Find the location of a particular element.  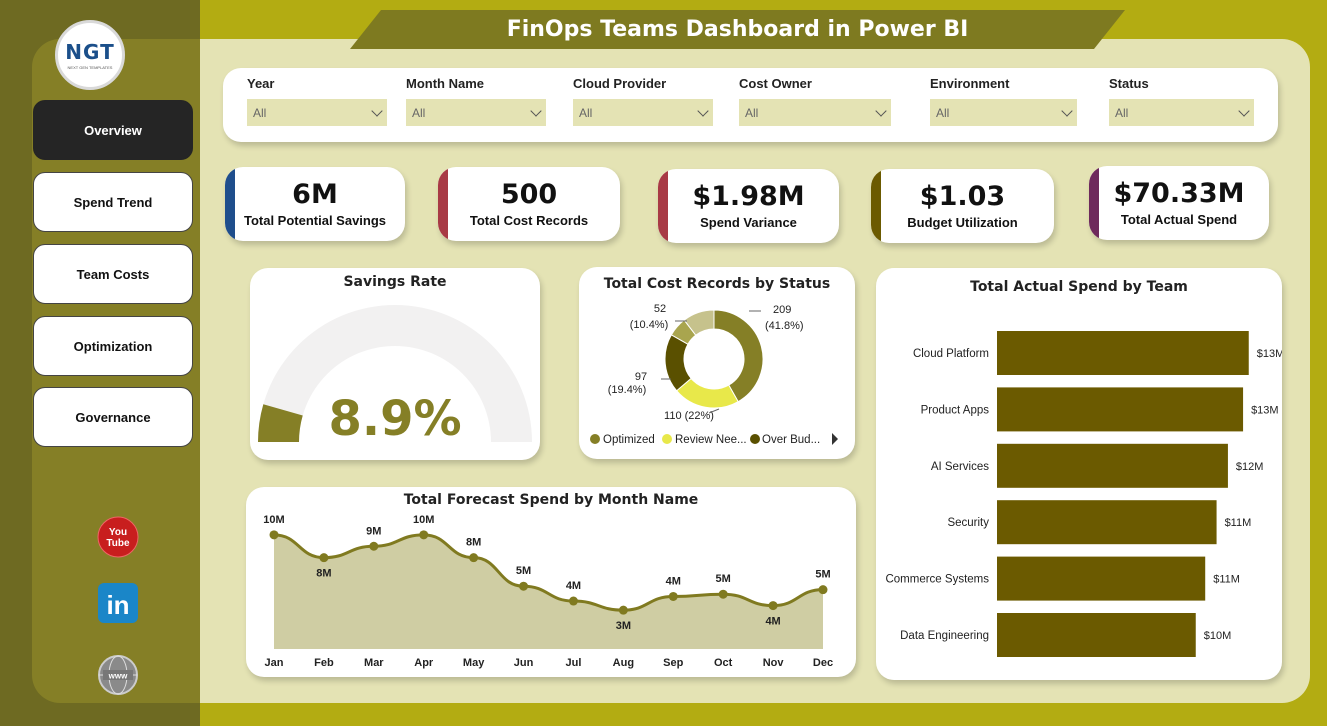

kpi-value: 500 is located at coordinates (529, 195).